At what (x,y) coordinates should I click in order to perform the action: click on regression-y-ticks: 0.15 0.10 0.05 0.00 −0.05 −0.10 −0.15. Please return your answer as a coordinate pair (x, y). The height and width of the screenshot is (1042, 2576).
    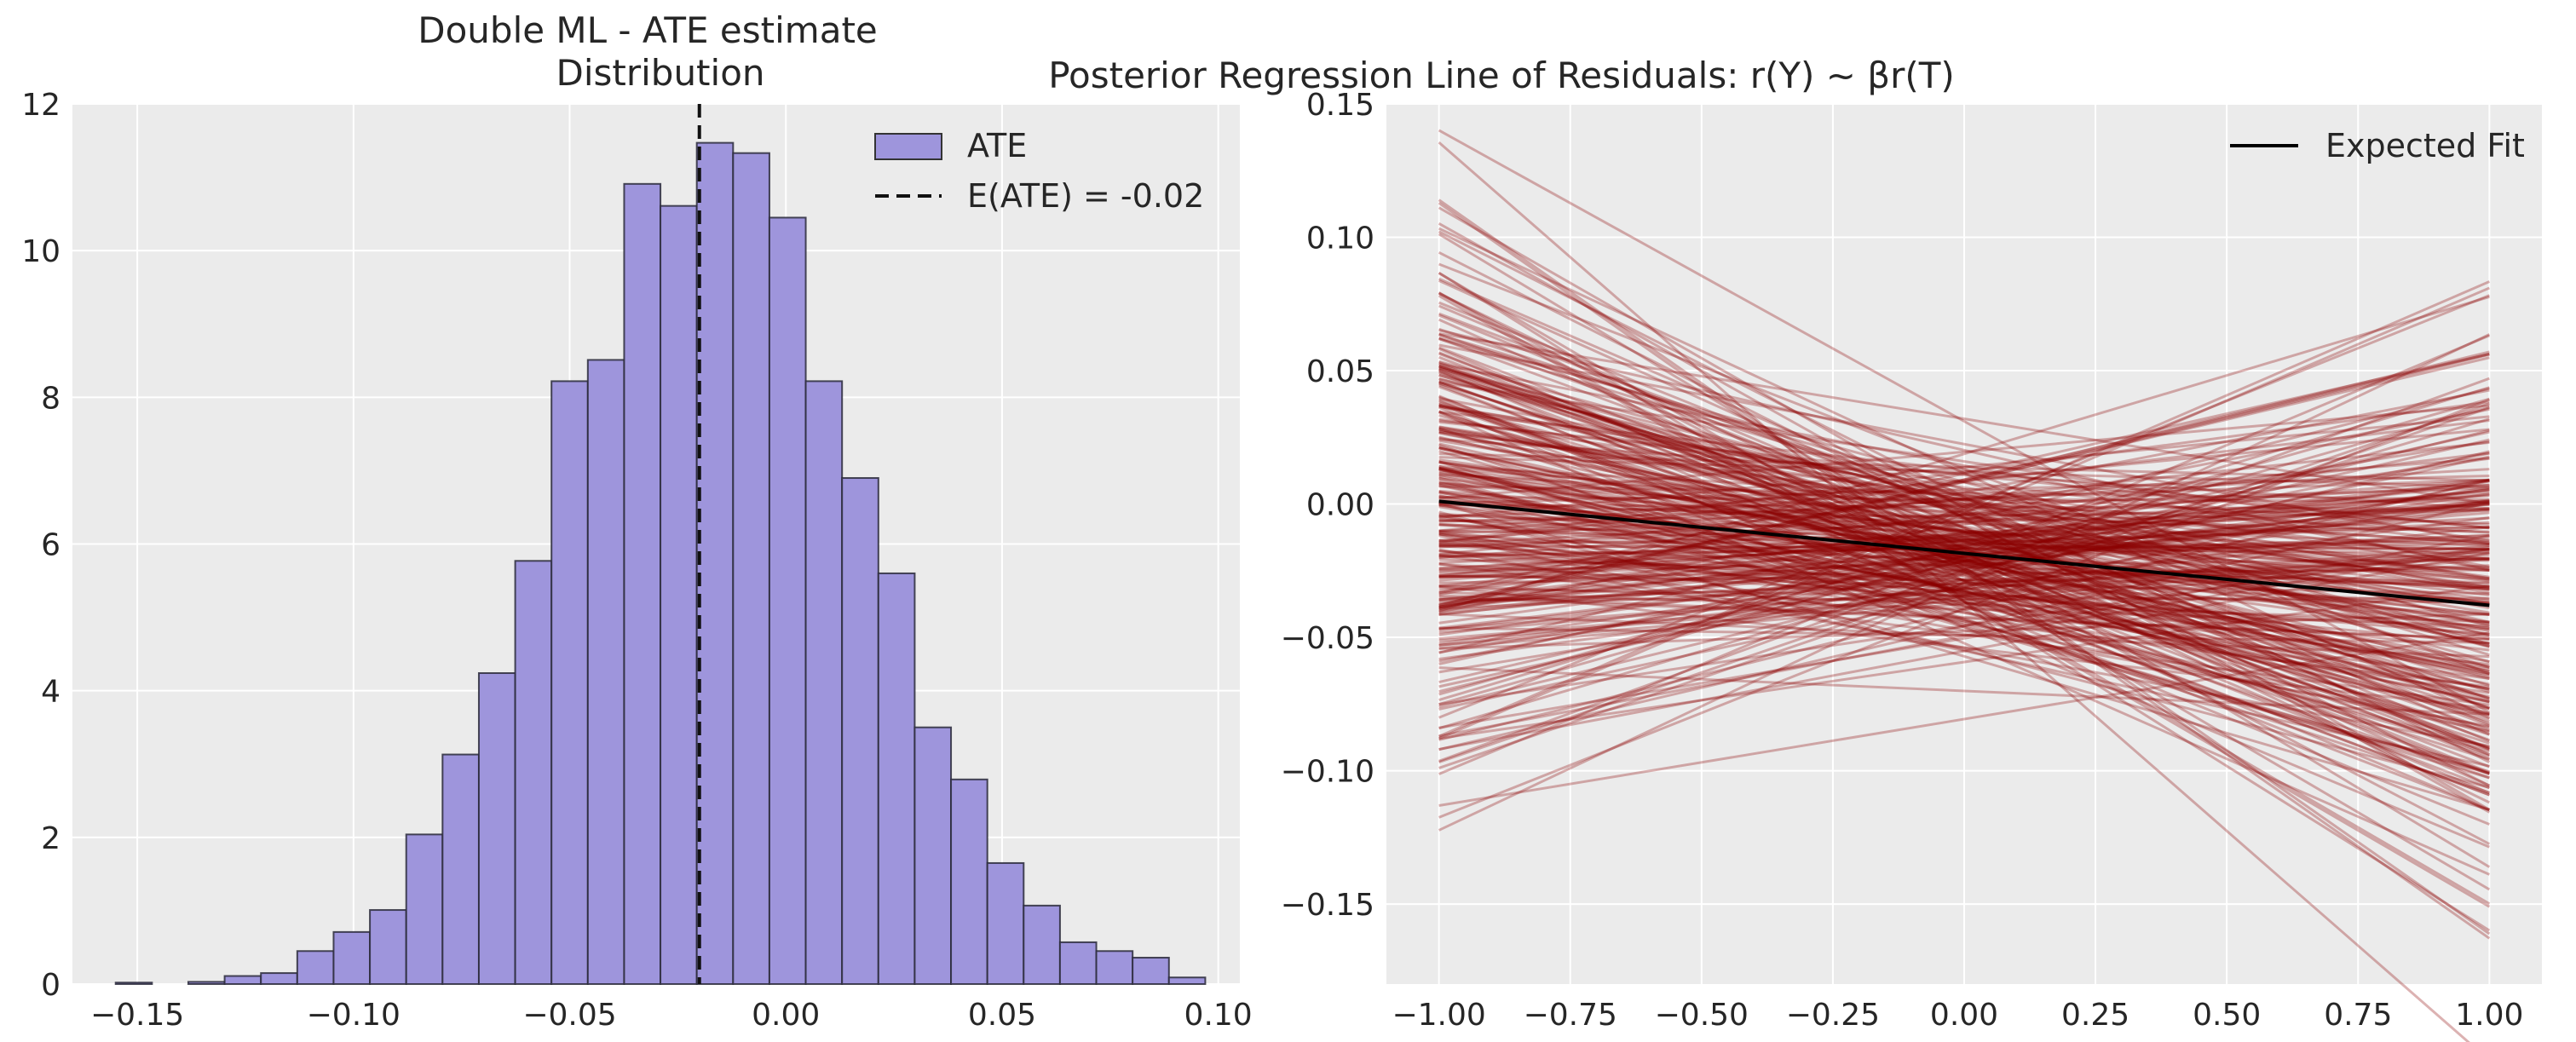
    Looking at the image, I should click on (1327, 506).